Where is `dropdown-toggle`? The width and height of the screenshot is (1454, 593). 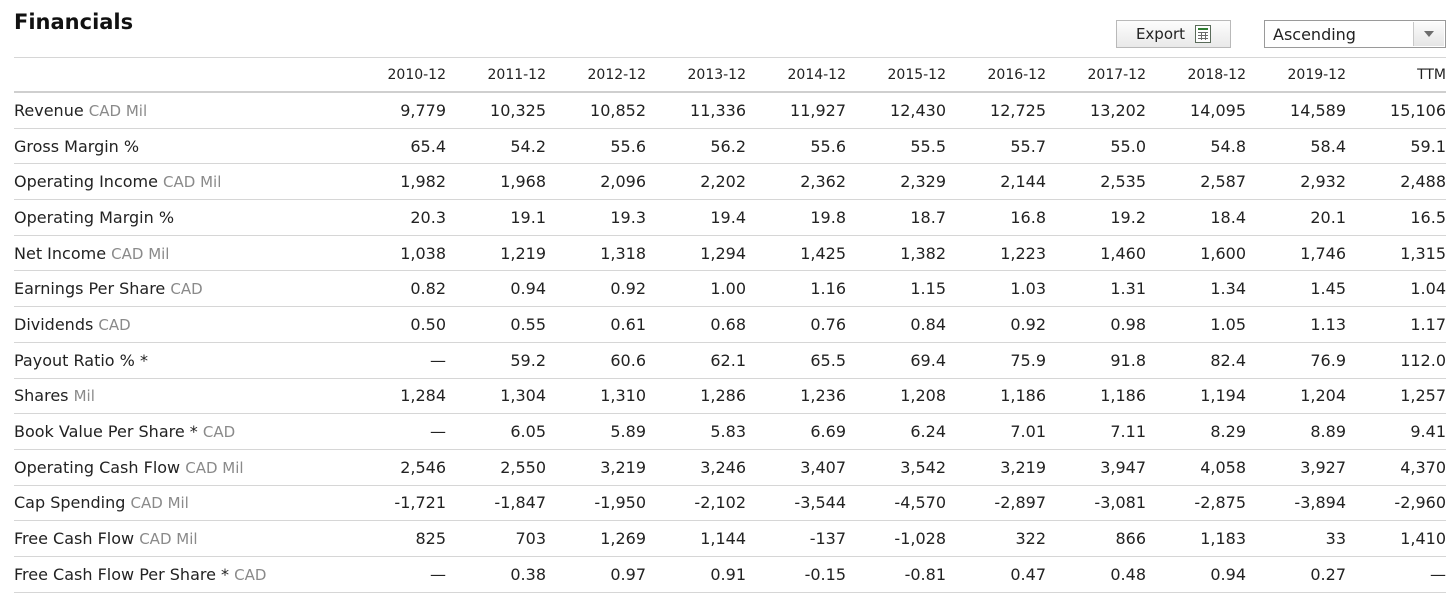
dropdown-toggle is located at coordinates (1428, 34).